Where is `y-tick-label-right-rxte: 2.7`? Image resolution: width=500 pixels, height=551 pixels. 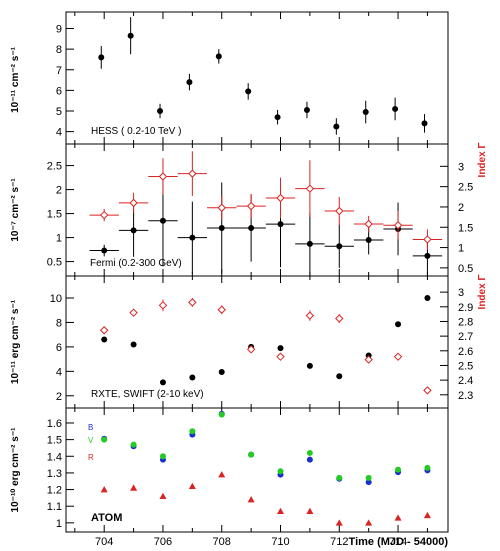 y-tick-label-right-rxte: 2.7 is located at coordinates (465, 337).